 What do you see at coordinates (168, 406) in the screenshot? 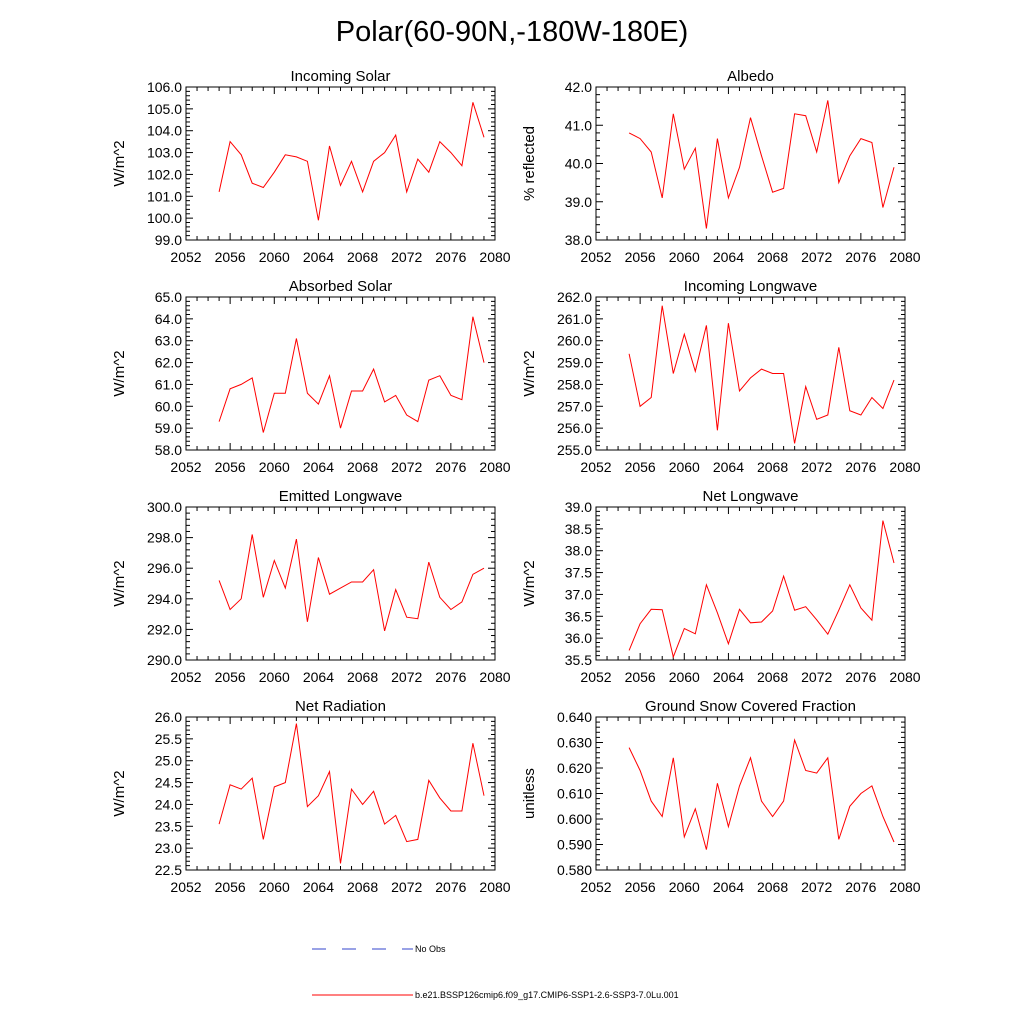
I see `y-tick-label: 60.0` at bounding box center [168, 406].